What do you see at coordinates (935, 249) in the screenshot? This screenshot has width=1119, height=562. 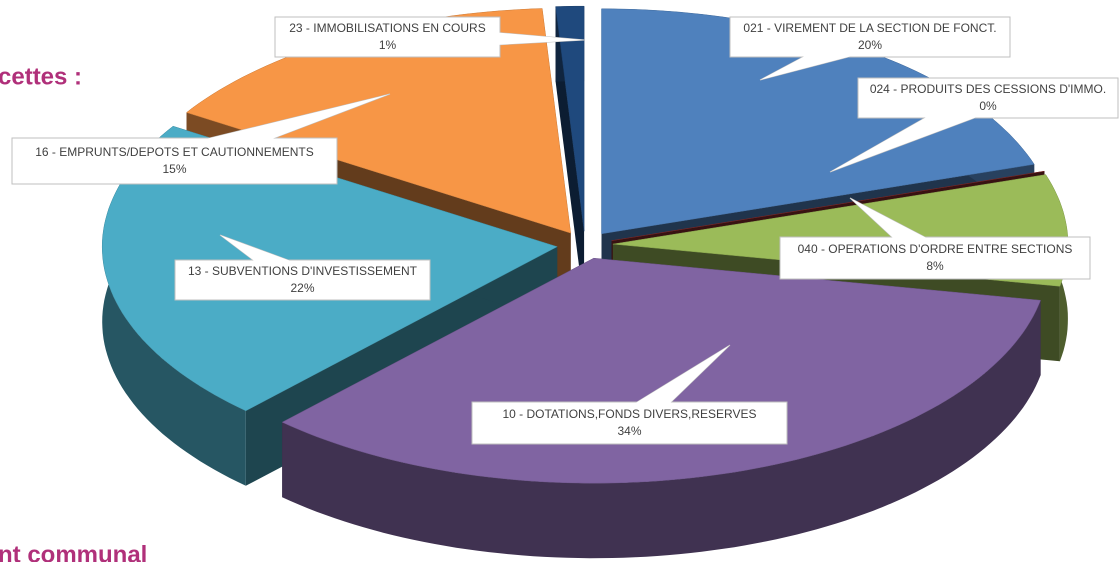 I see `data-label-name: 040 - OPERATIONS D'ORDRE ENTRE SECTIONS` at bounding box center [935, 249].